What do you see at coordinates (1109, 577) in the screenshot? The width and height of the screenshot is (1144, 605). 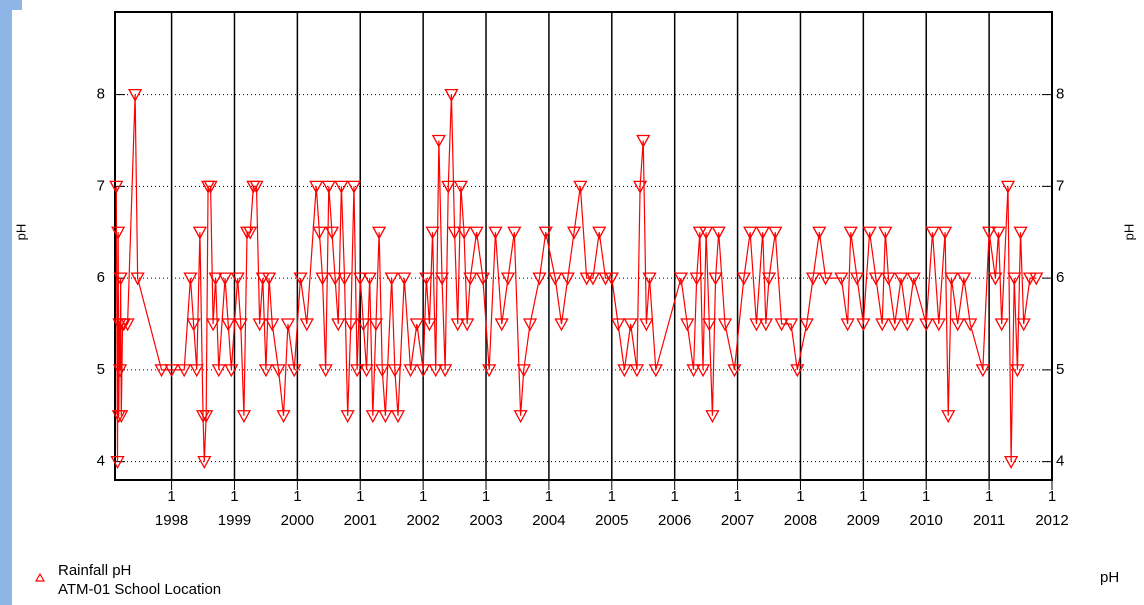 I see `units-label: pH` at bounding box center [1109, 577].